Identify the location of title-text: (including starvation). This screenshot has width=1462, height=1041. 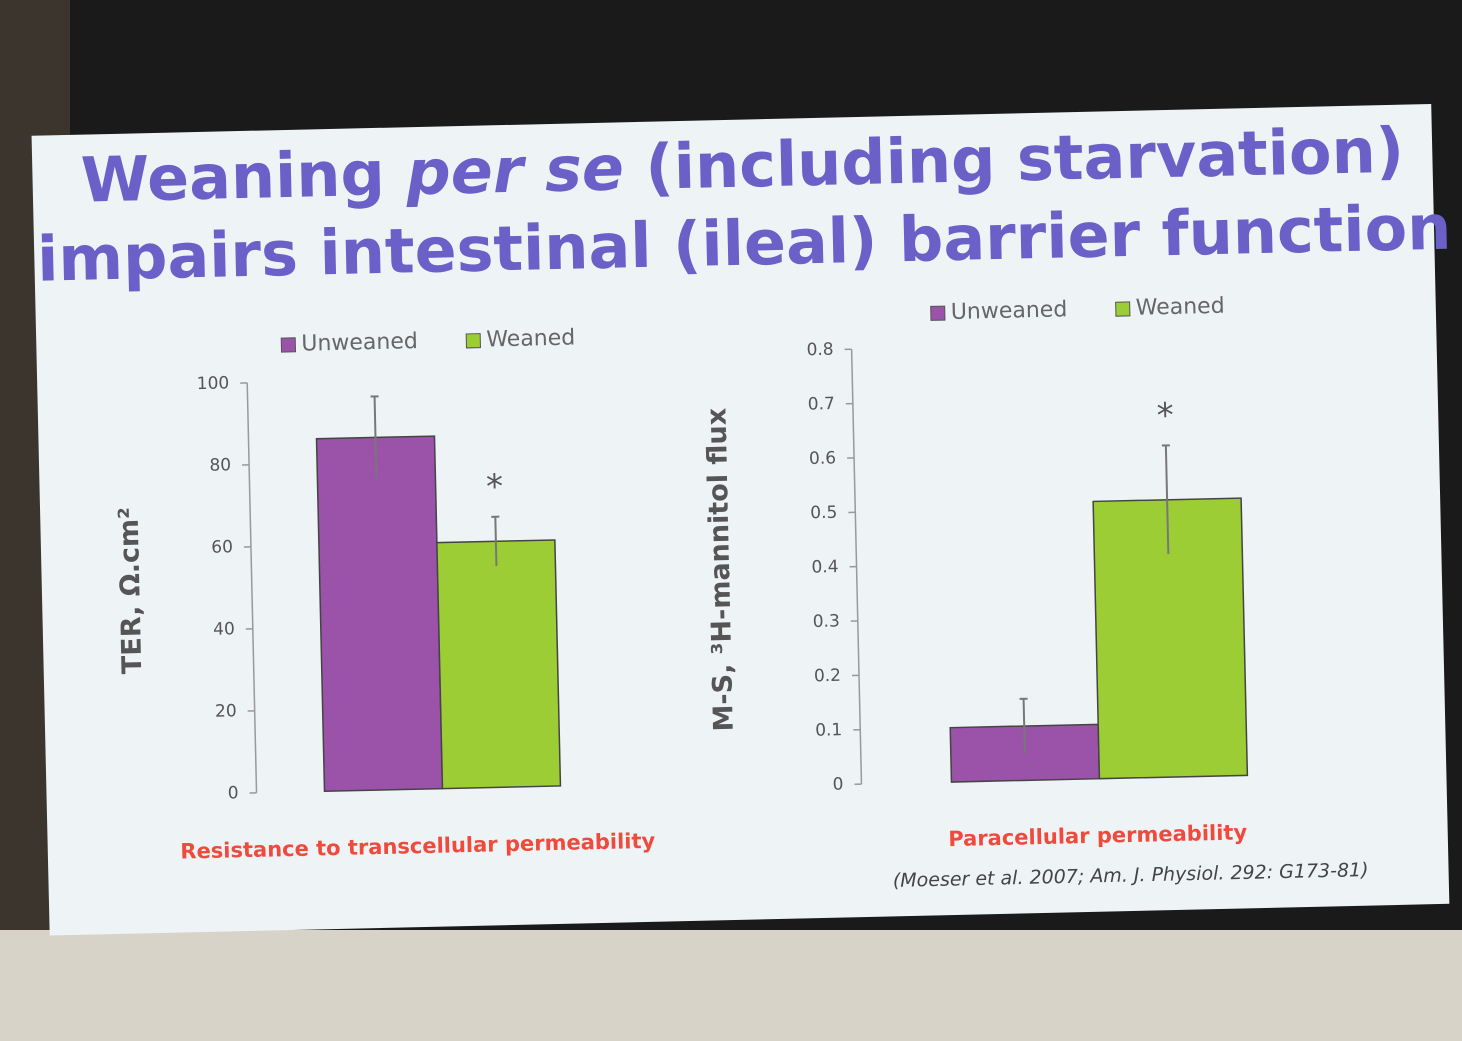
(1025, 159).